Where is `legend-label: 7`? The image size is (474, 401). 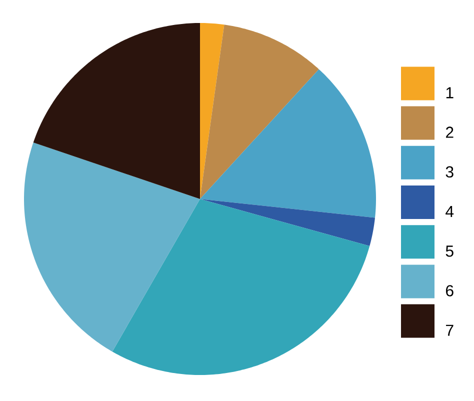 legend-label: 7 is located at coordinates (450, 330).